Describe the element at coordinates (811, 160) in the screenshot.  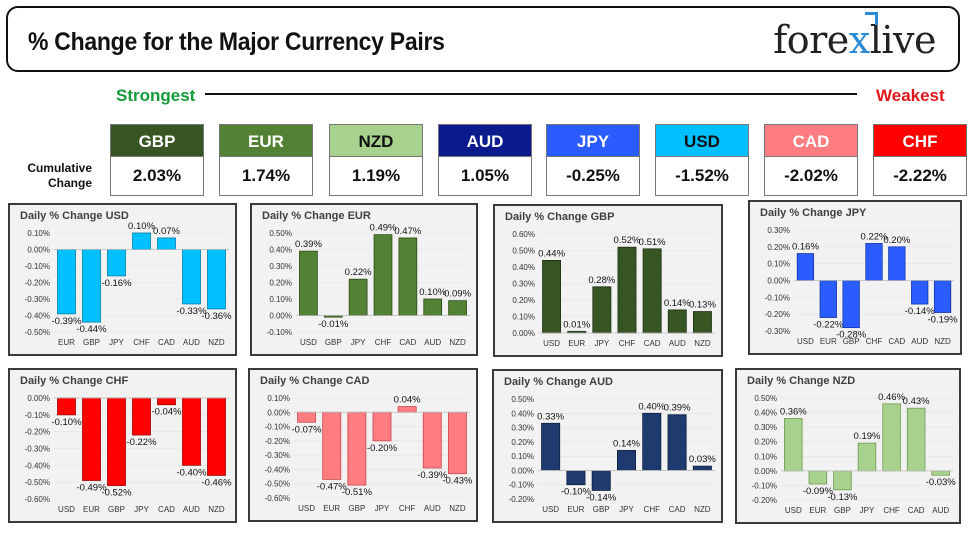
I see `rank-box-cad: CAD -2.02%` at that location.